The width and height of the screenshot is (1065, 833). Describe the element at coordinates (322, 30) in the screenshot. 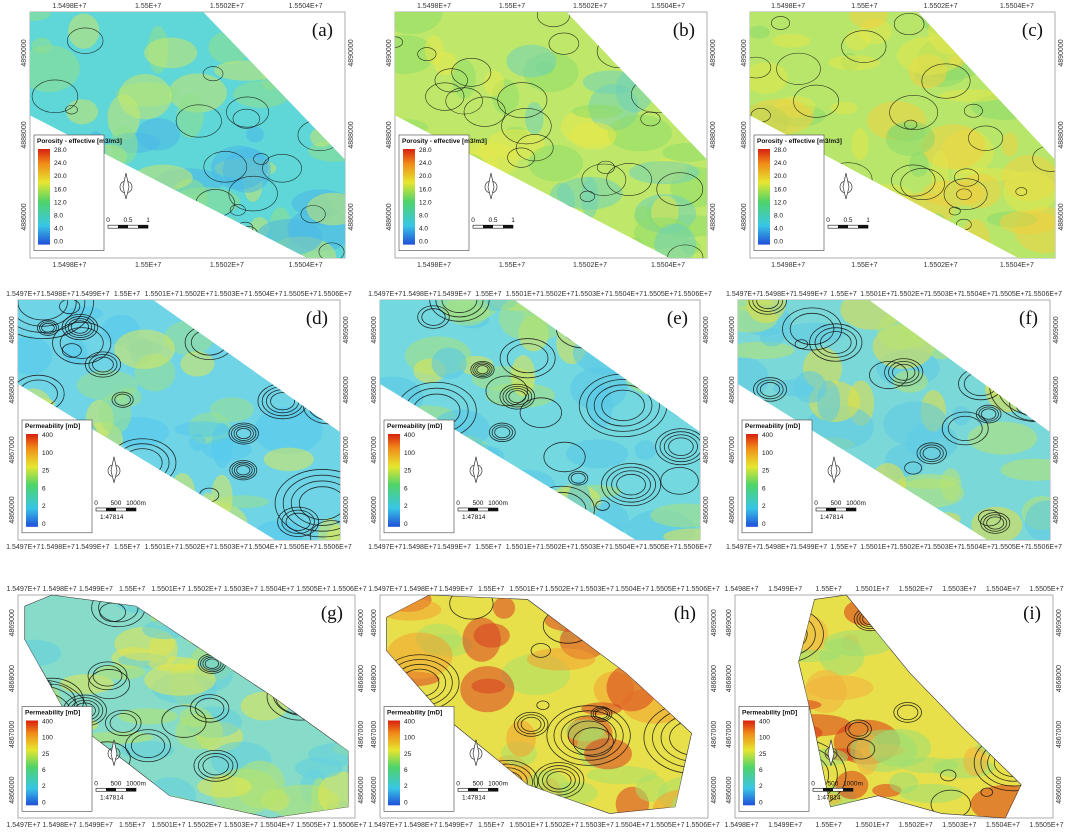

I see `panel-label: (a)` at that location.